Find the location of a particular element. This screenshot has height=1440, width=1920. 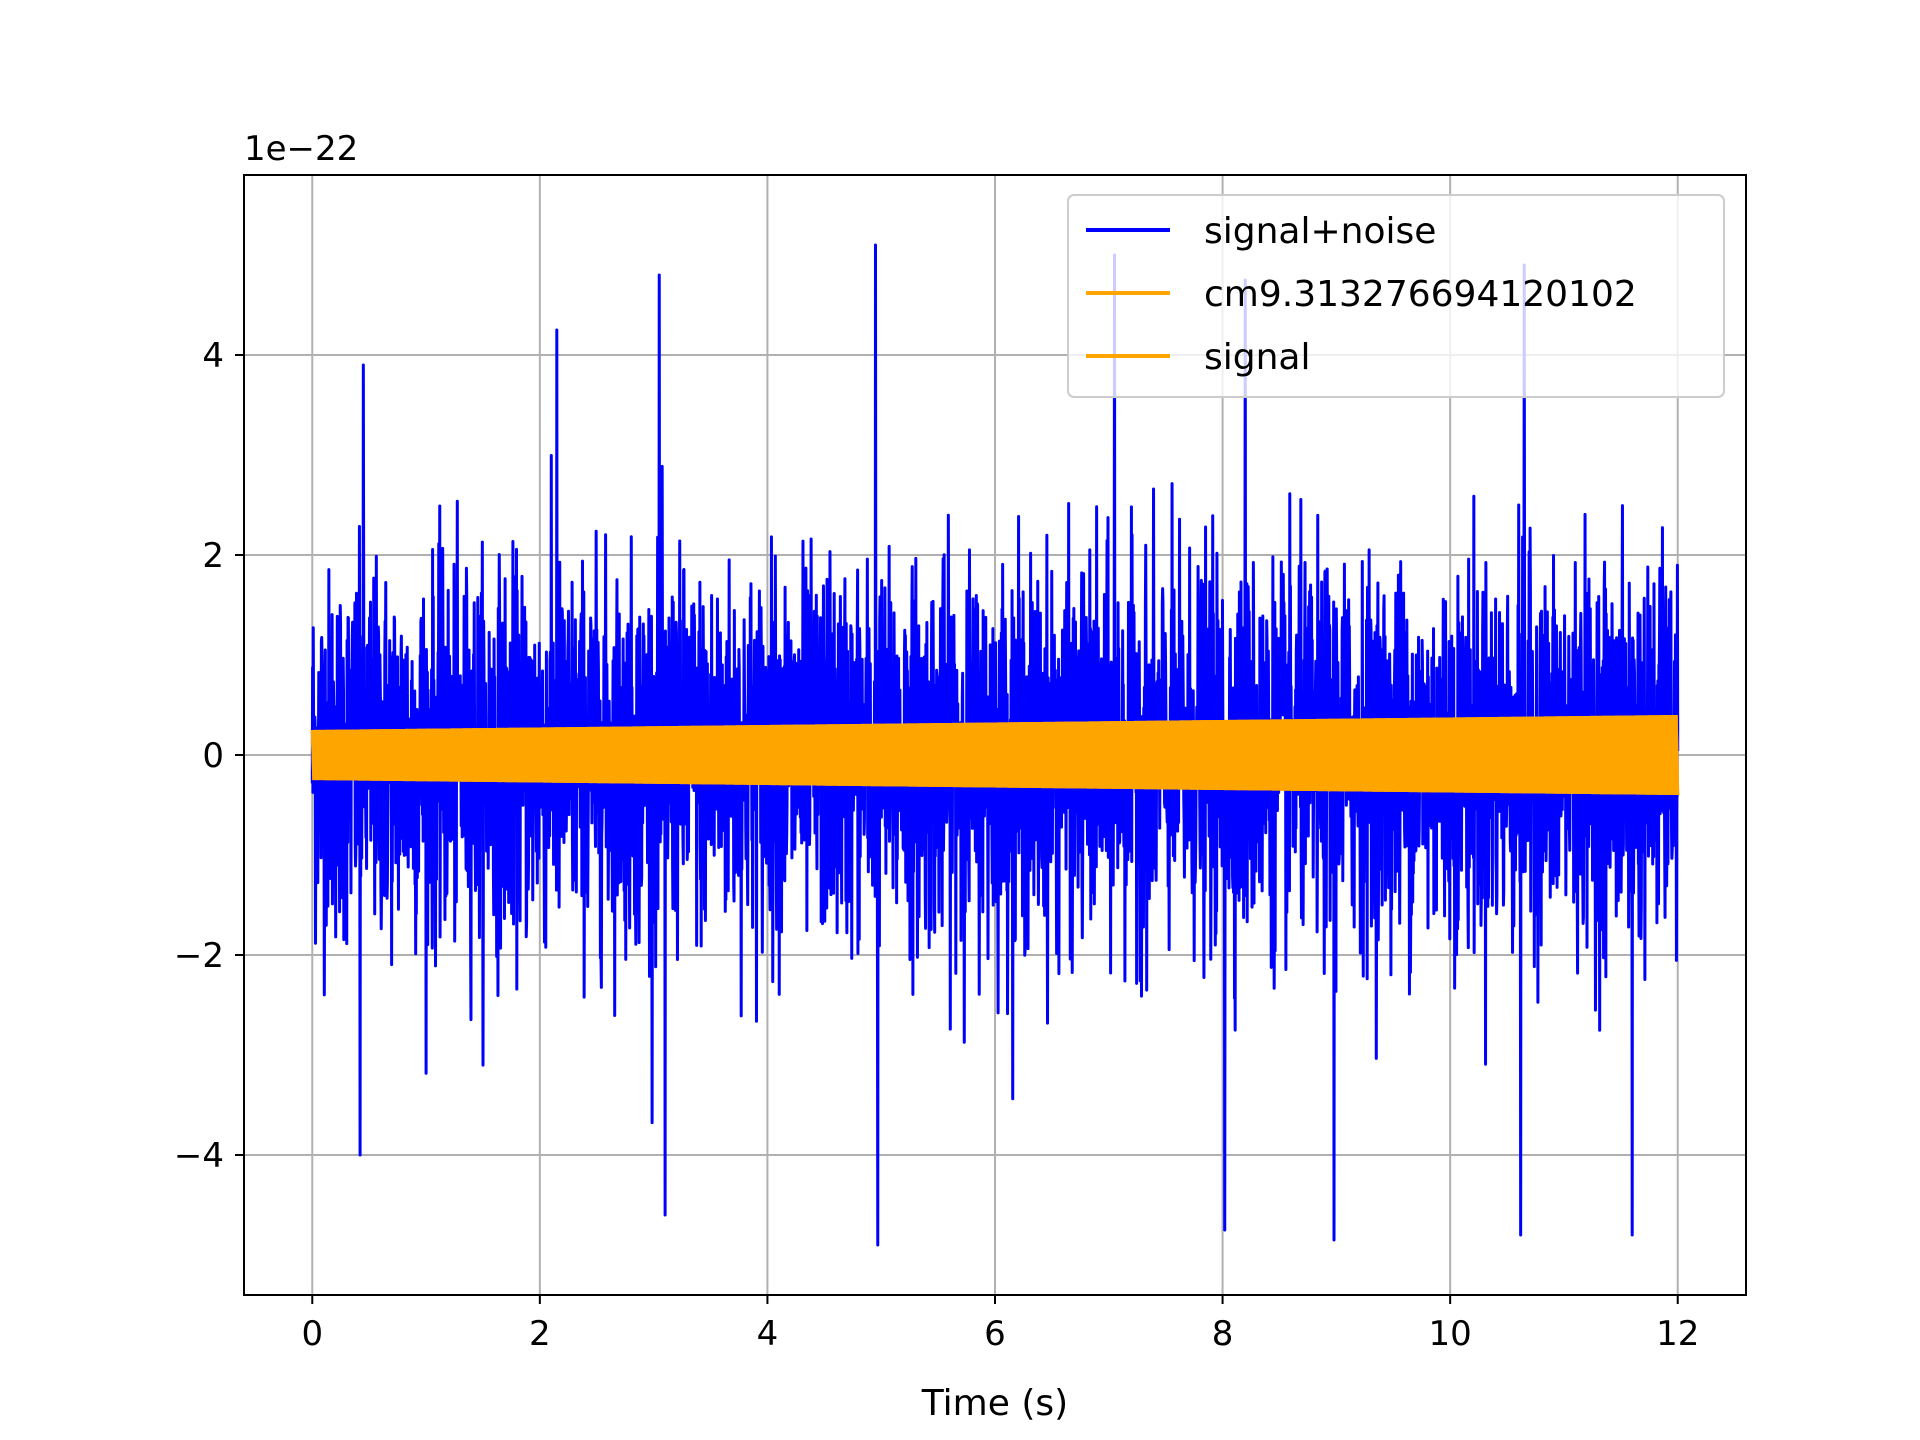

legend-label-signal: signal is located at coordinates (1257, 357).